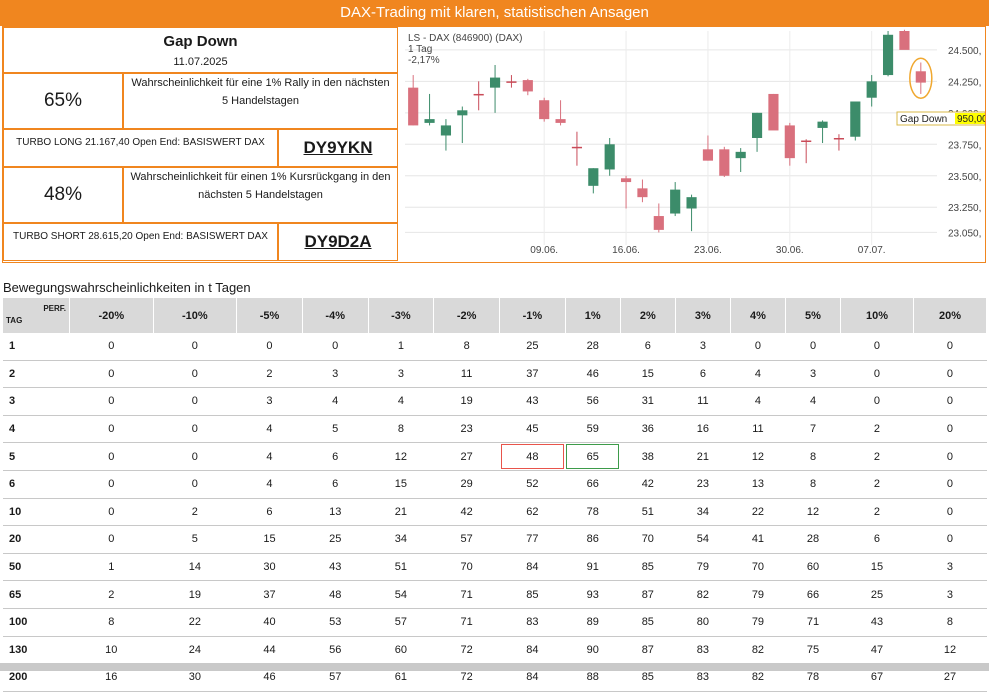 This screenshot has height=692, width=989. What do you see at coordinates (401, 567) in the screenshot?
I see `table-cell: 51` at bounding box center [401, 567].